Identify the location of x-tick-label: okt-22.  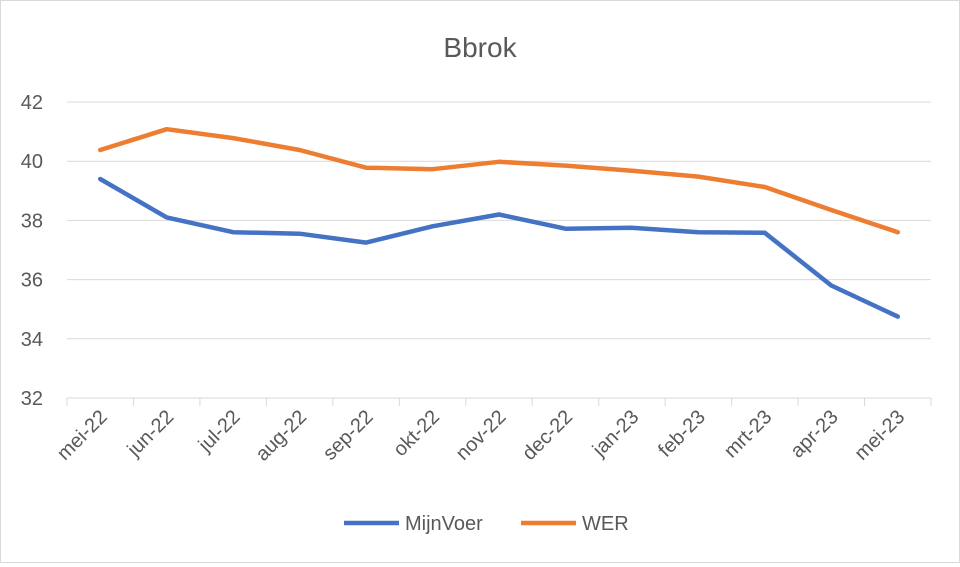
(416, 433).